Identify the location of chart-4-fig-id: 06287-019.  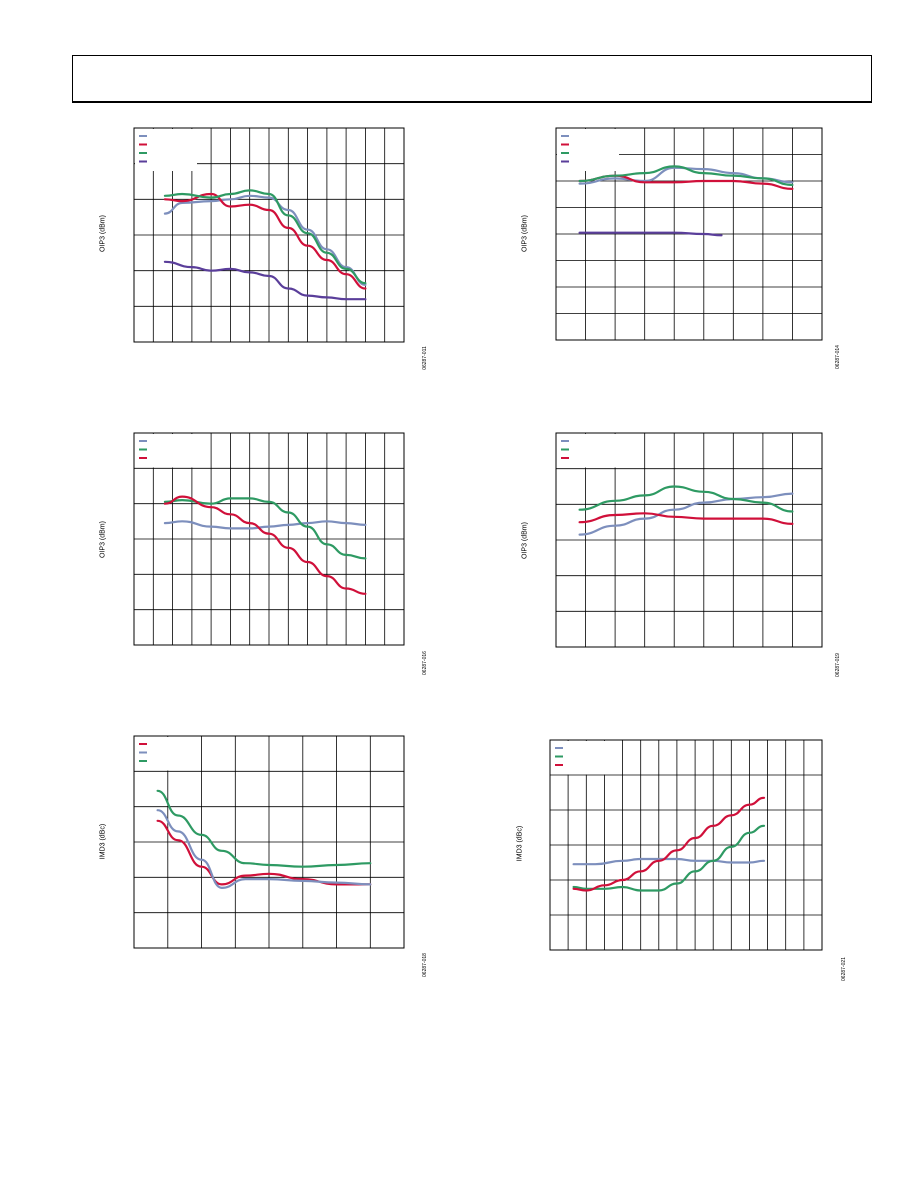
(838, 665).